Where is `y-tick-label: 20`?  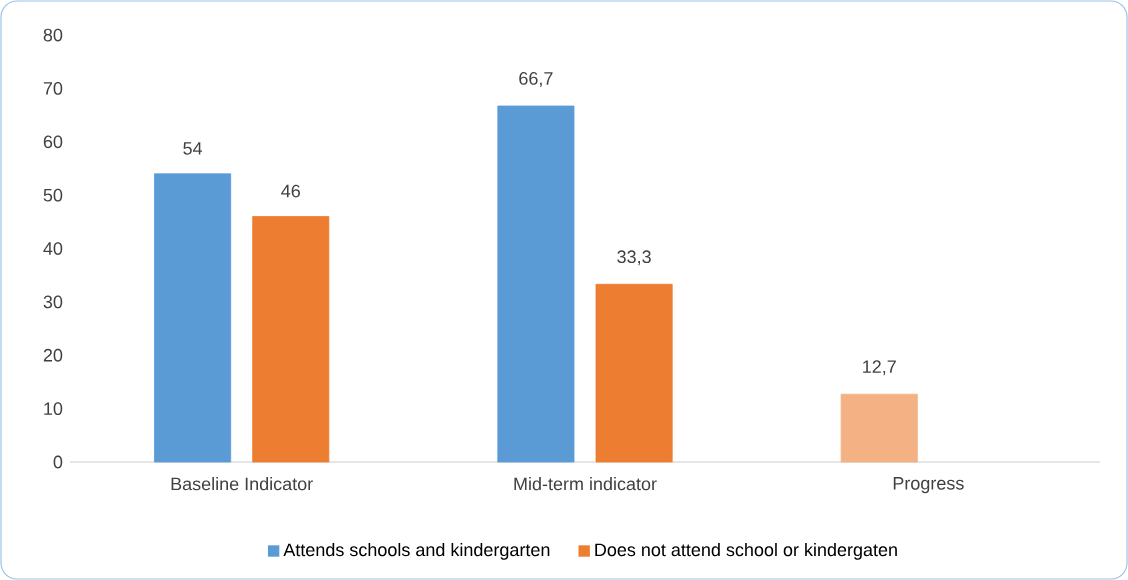
y-tick-label: 20 is located at coordinates (53, 355).